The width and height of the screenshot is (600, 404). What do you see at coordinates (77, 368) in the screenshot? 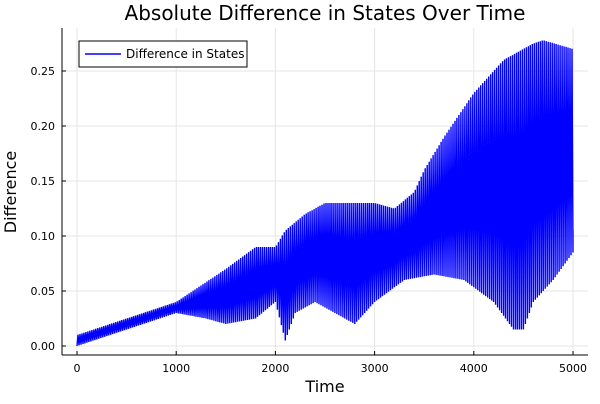
I see `x-tick-label: 0` at bounding box center [77, 368].